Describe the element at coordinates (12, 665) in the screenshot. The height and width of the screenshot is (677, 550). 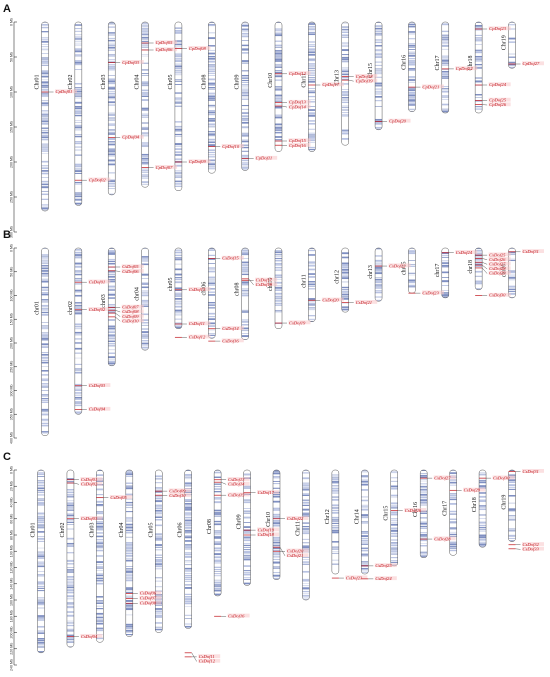
I see `scale-tick-label: 240 Mb` at that location.